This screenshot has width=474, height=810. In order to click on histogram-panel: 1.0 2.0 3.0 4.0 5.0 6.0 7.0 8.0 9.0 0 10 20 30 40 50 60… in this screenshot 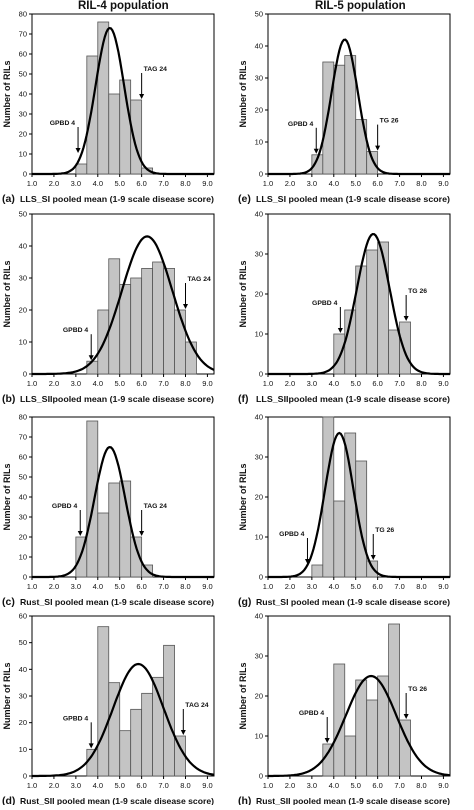, I will do `click(108, 709)`.